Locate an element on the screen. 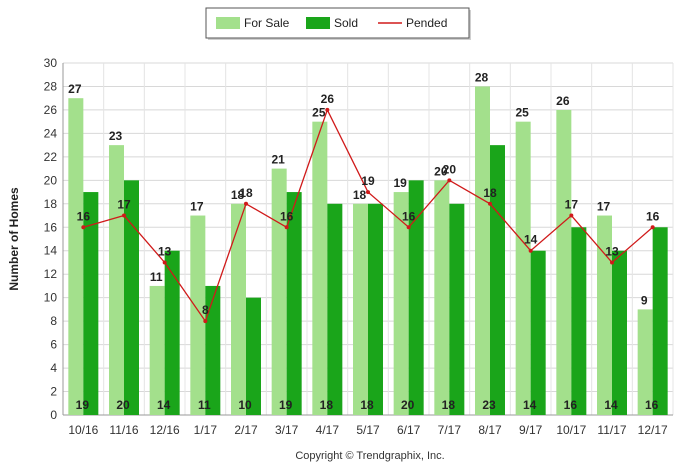 This screenshot has height=467, width=689. y-tick-label: 30 is located at coordinates (51, 63).